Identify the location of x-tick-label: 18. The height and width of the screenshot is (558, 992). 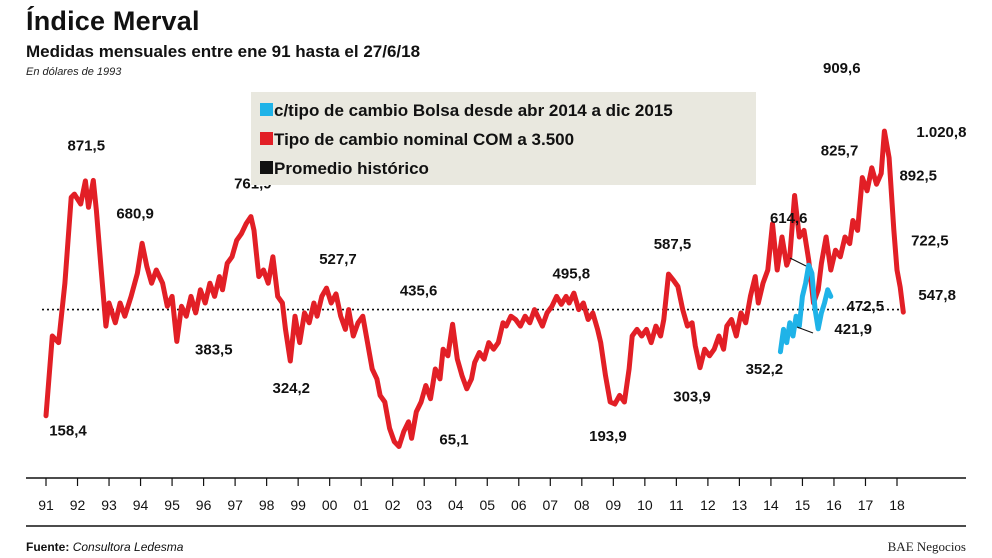
(897, 505).